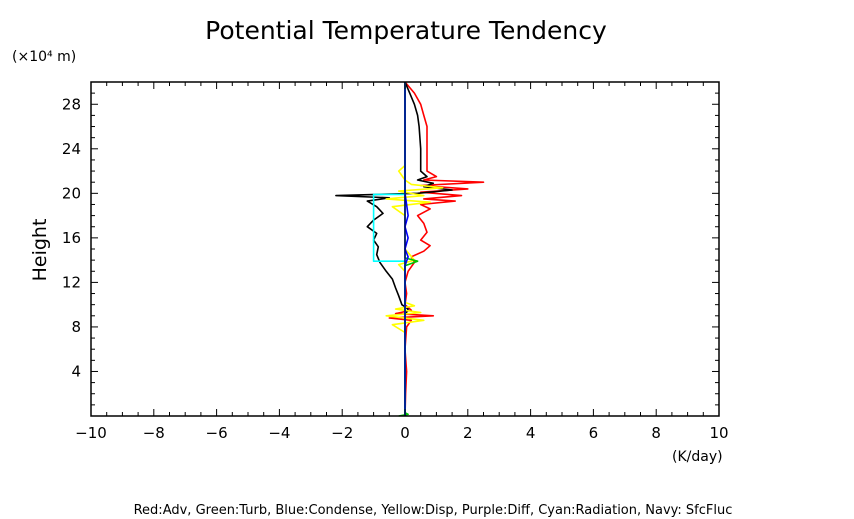  What do you see at coordinates (71, 238) in the screenshot?
I see `y-tick-label: 16` at bounding box center [71, 238].